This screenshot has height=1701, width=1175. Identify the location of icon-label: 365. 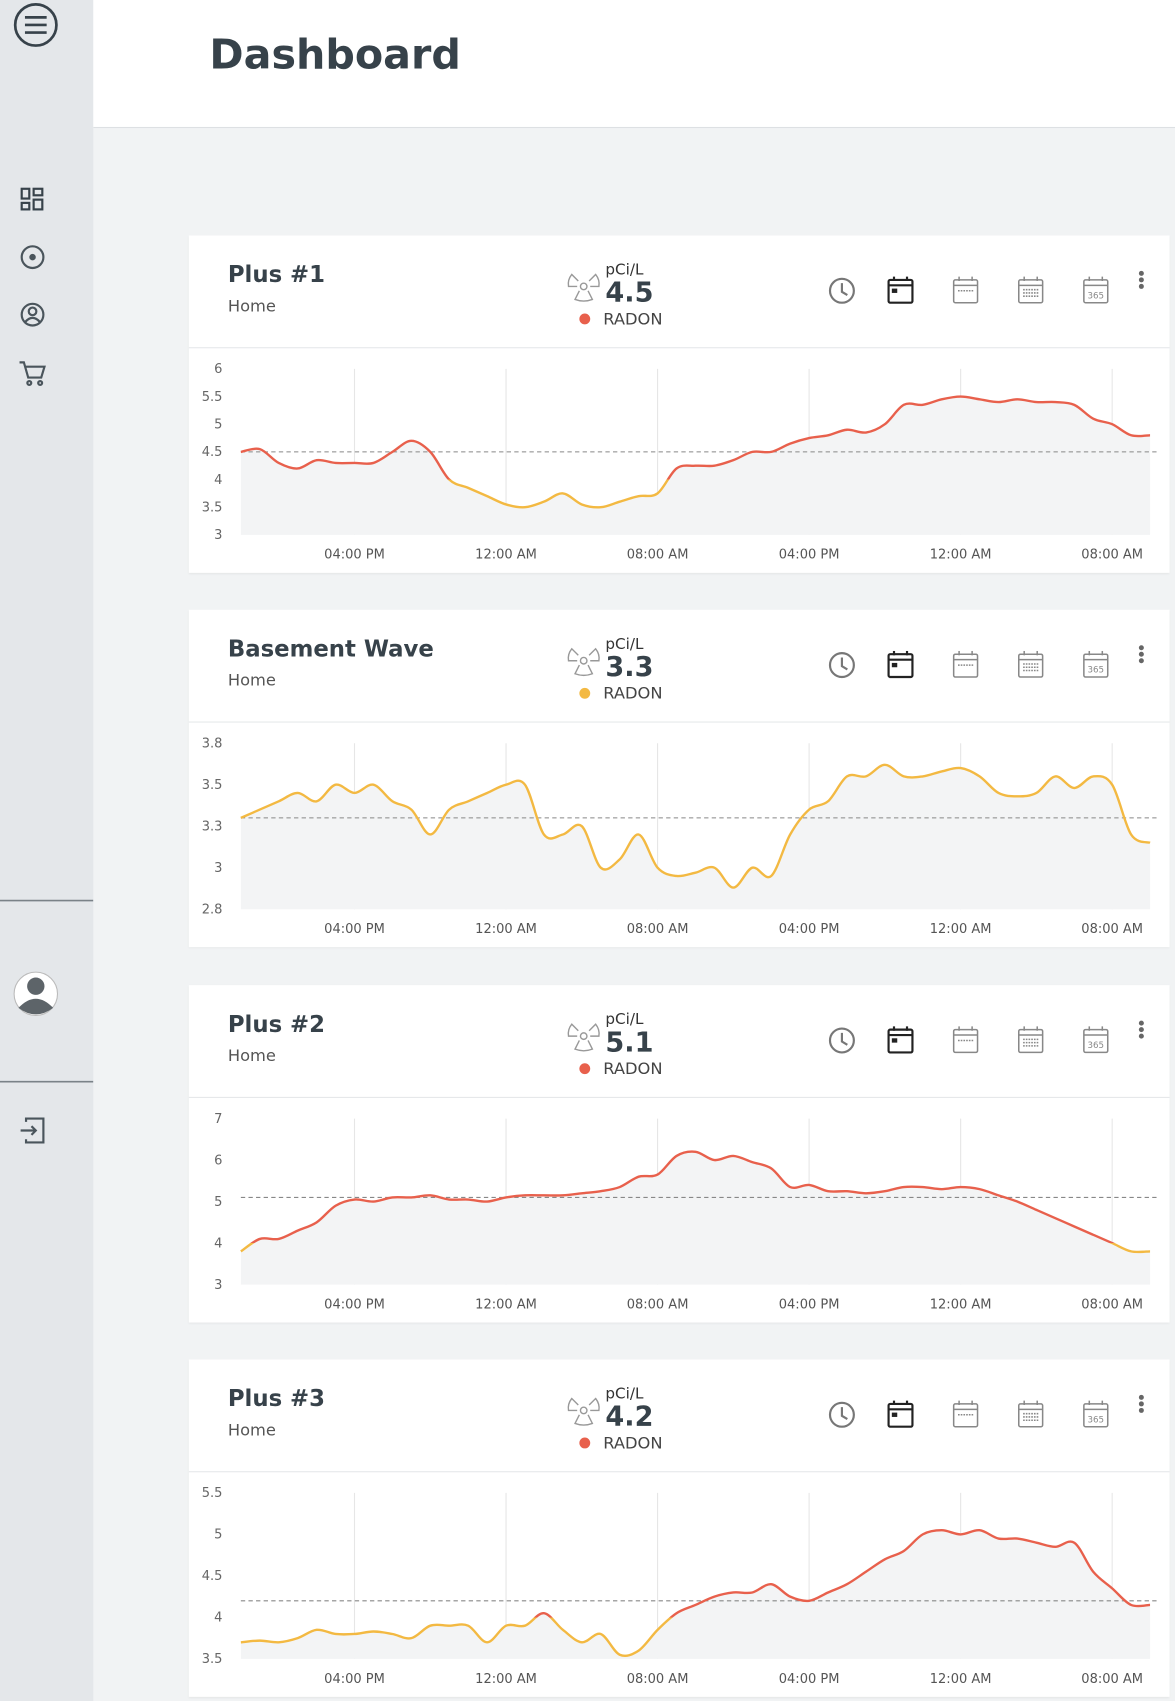
(1096, 1046).